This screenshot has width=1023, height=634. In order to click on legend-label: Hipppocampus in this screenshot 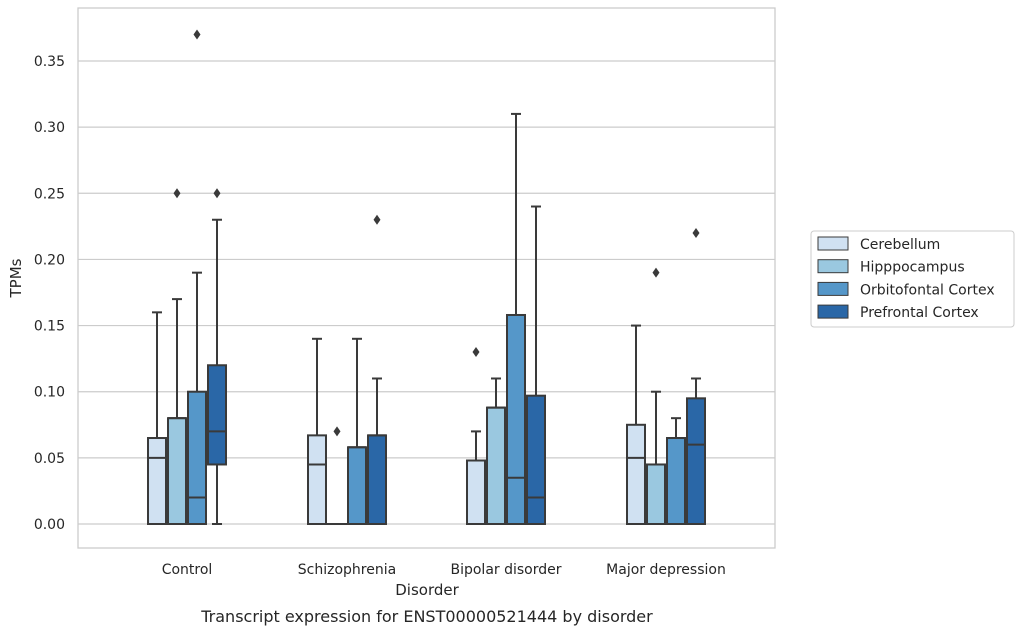, I will do `click(912, 268)`.